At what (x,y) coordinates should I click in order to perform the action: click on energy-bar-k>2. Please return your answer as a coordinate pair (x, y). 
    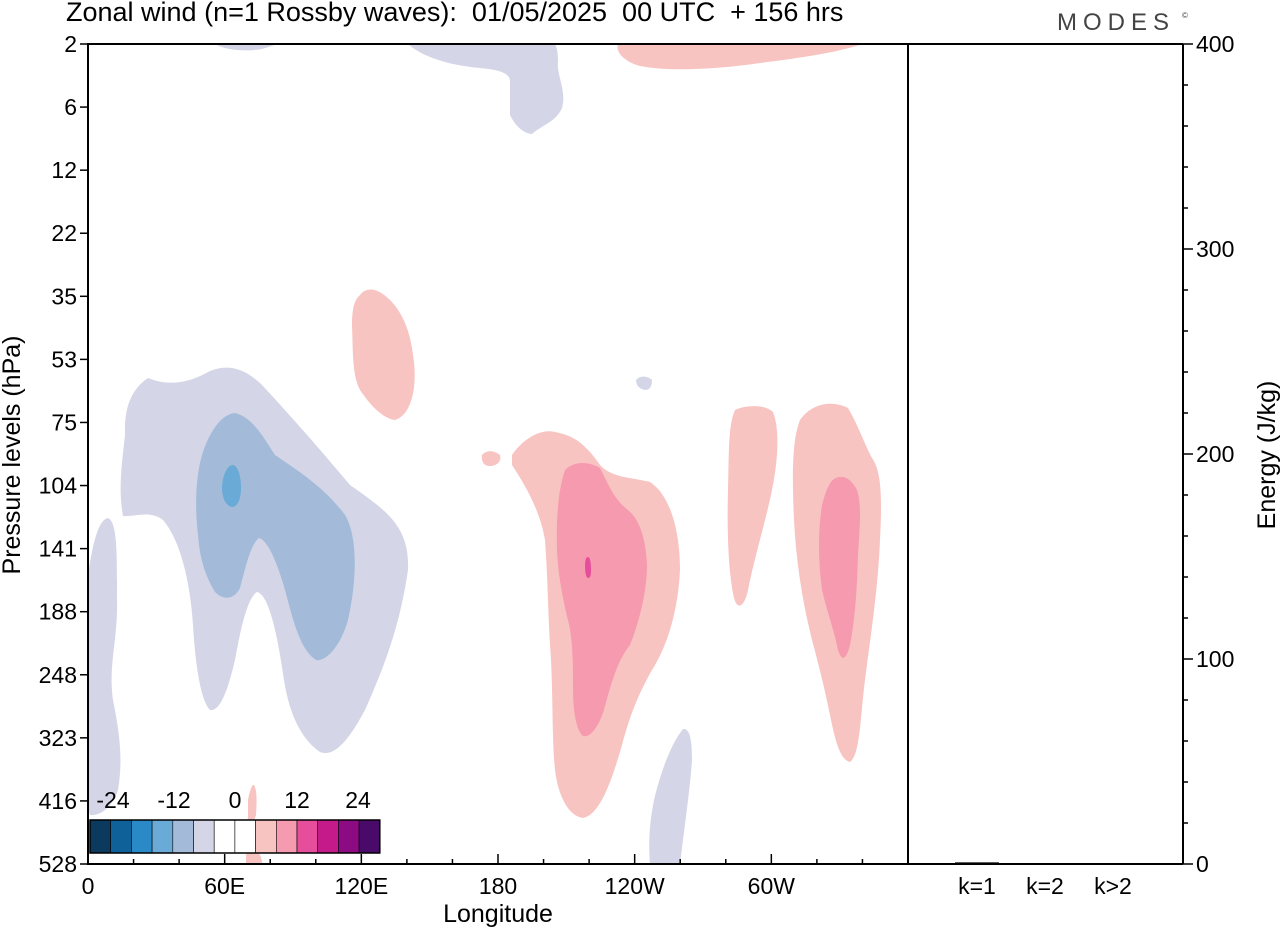
    Looking at the image, I should click on (1113, 864).